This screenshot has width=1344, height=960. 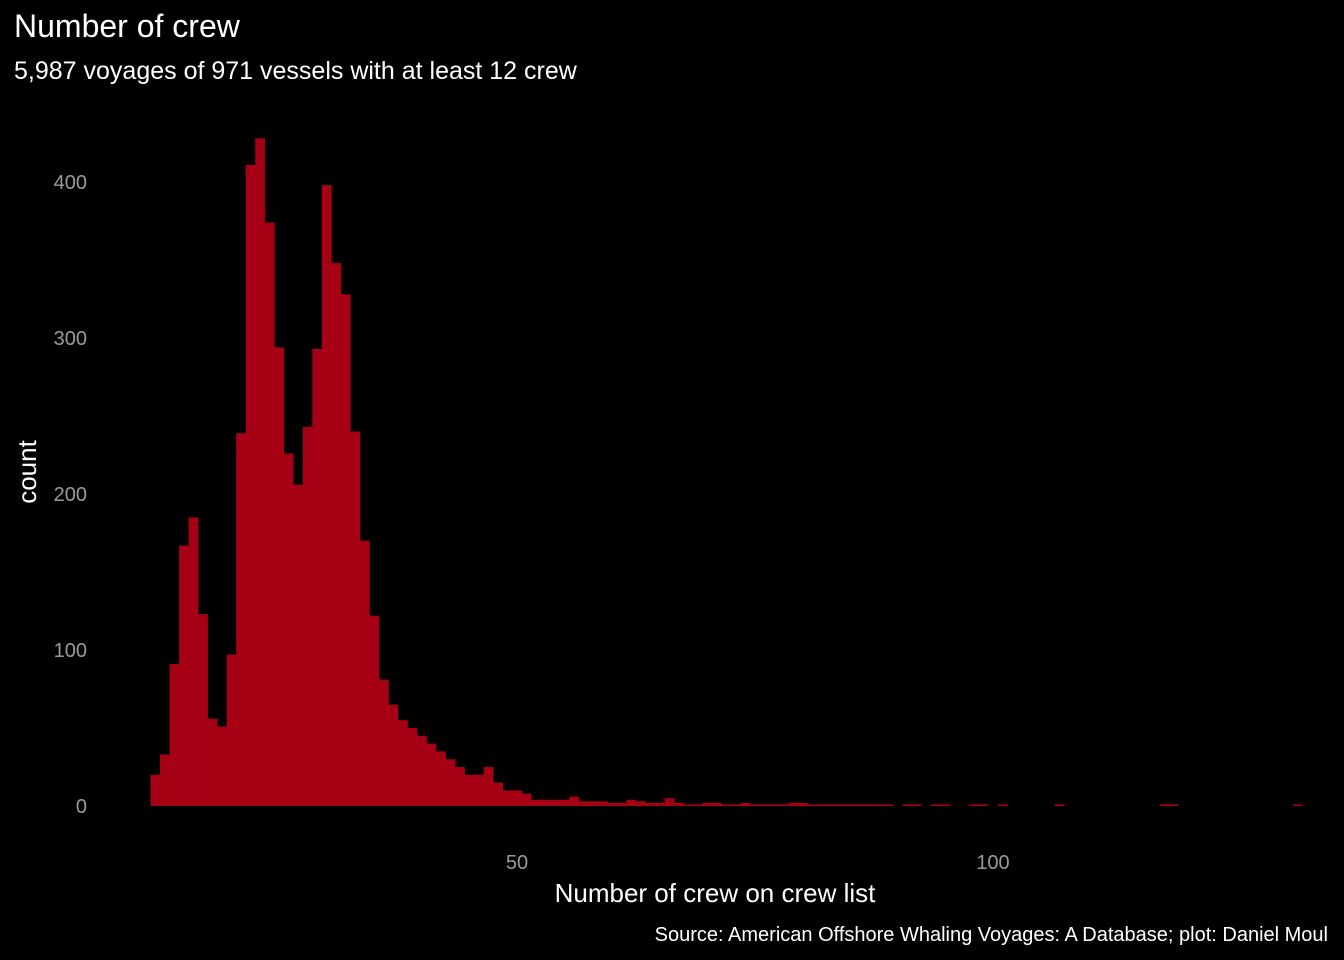 What do you see at coordinates (70, 339) in the screenshot?
I see `y-tick-label: 300` at bounding box center [70, 339].